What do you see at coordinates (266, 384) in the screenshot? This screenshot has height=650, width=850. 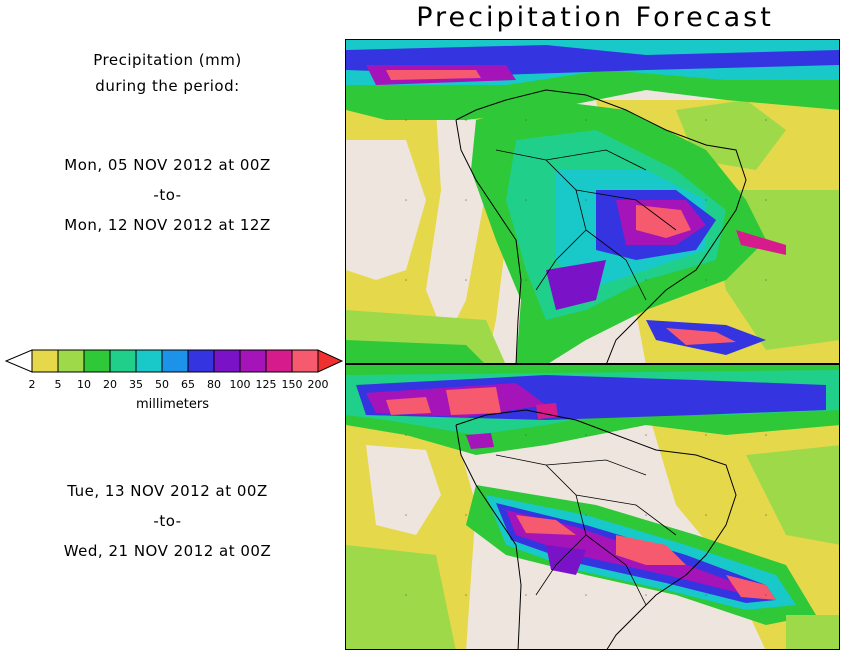 I see `legend-tick-label: 125` at bounding box center [266, 384].